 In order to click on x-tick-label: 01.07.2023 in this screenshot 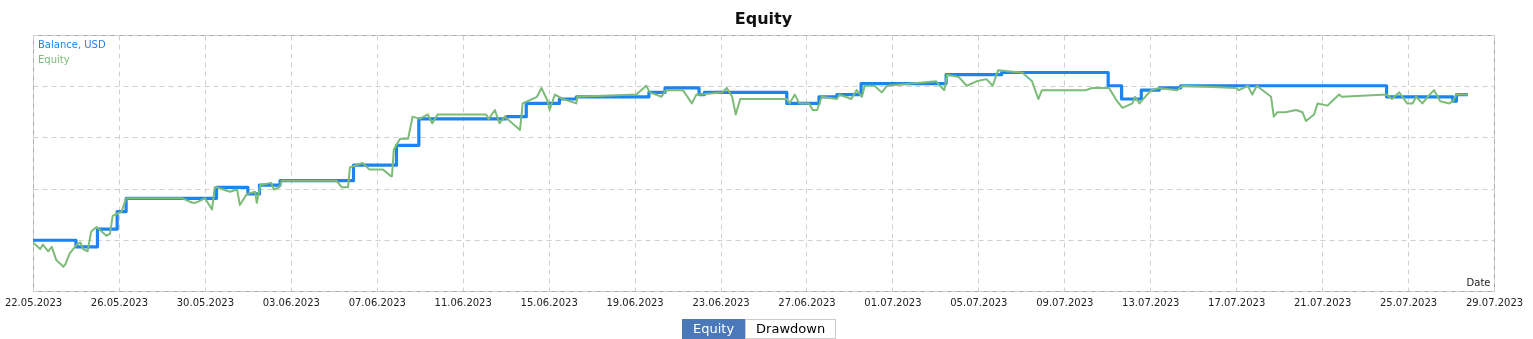, I will do `click(893, 302)`.